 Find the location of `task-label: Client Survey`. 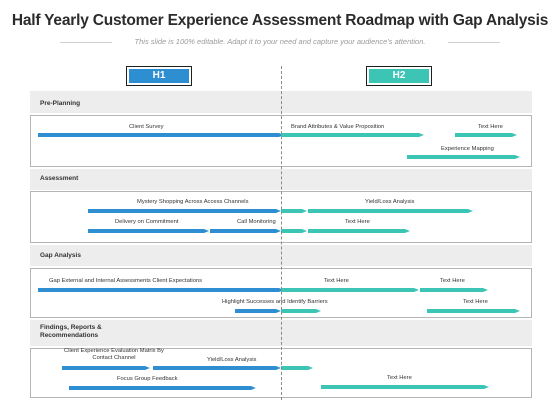

task-label: Client Survey is located at coordinates (146, 127).